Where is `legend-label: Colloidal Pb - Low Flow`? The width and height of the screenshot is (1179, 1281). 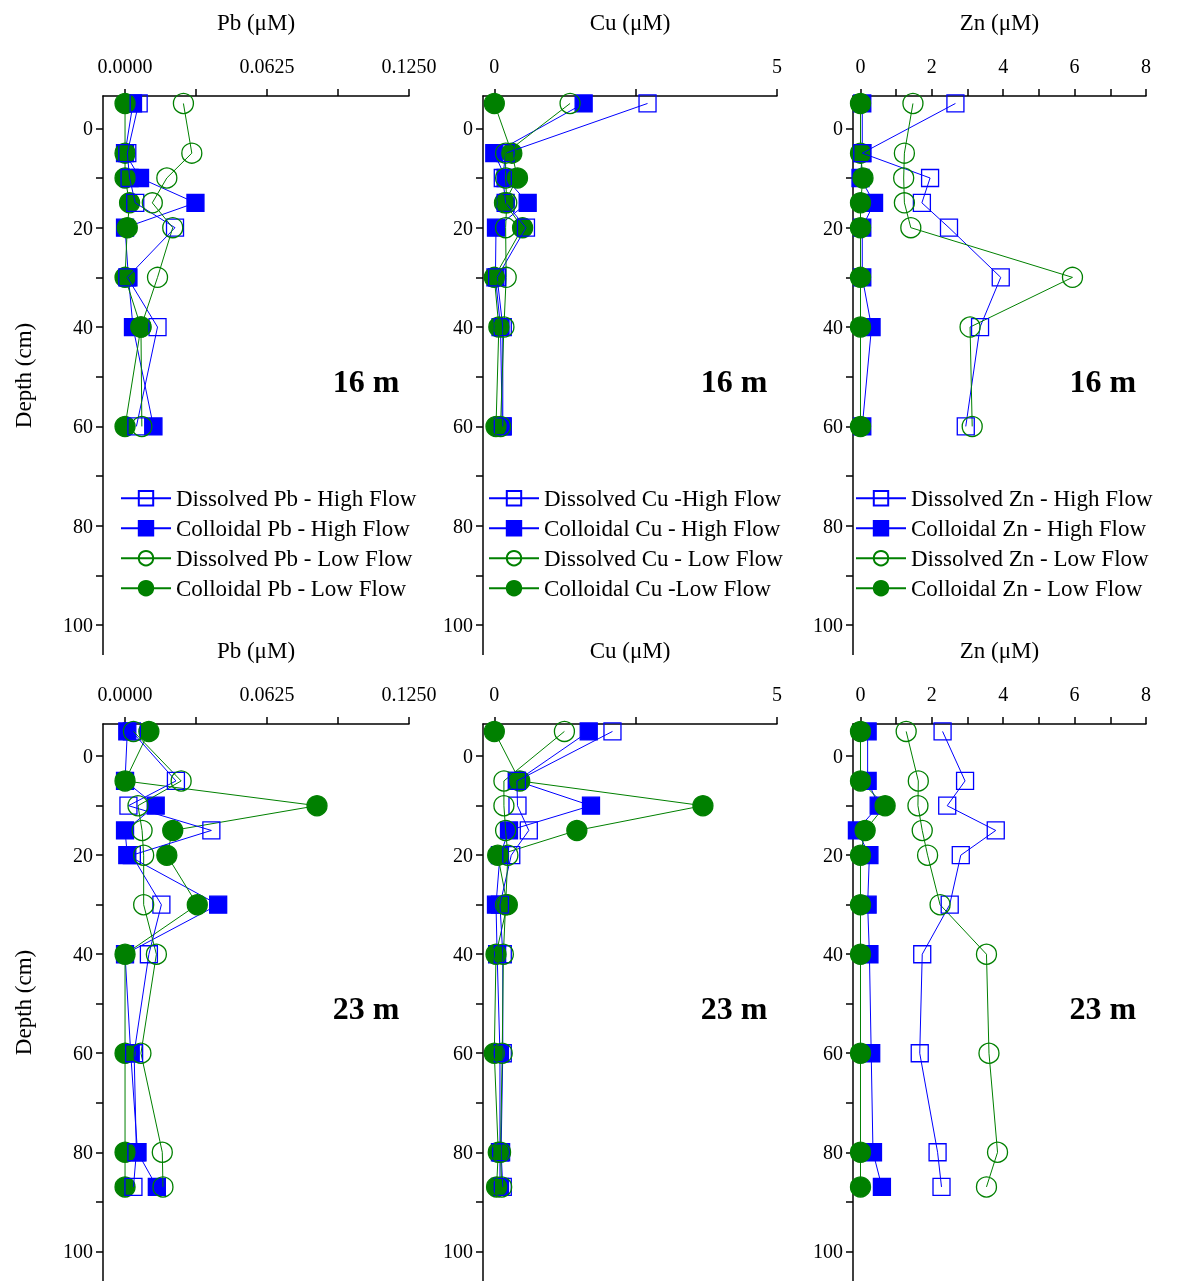
legend-label: Colloidal Pb - Low Flow is located at coordinates (291, 588).